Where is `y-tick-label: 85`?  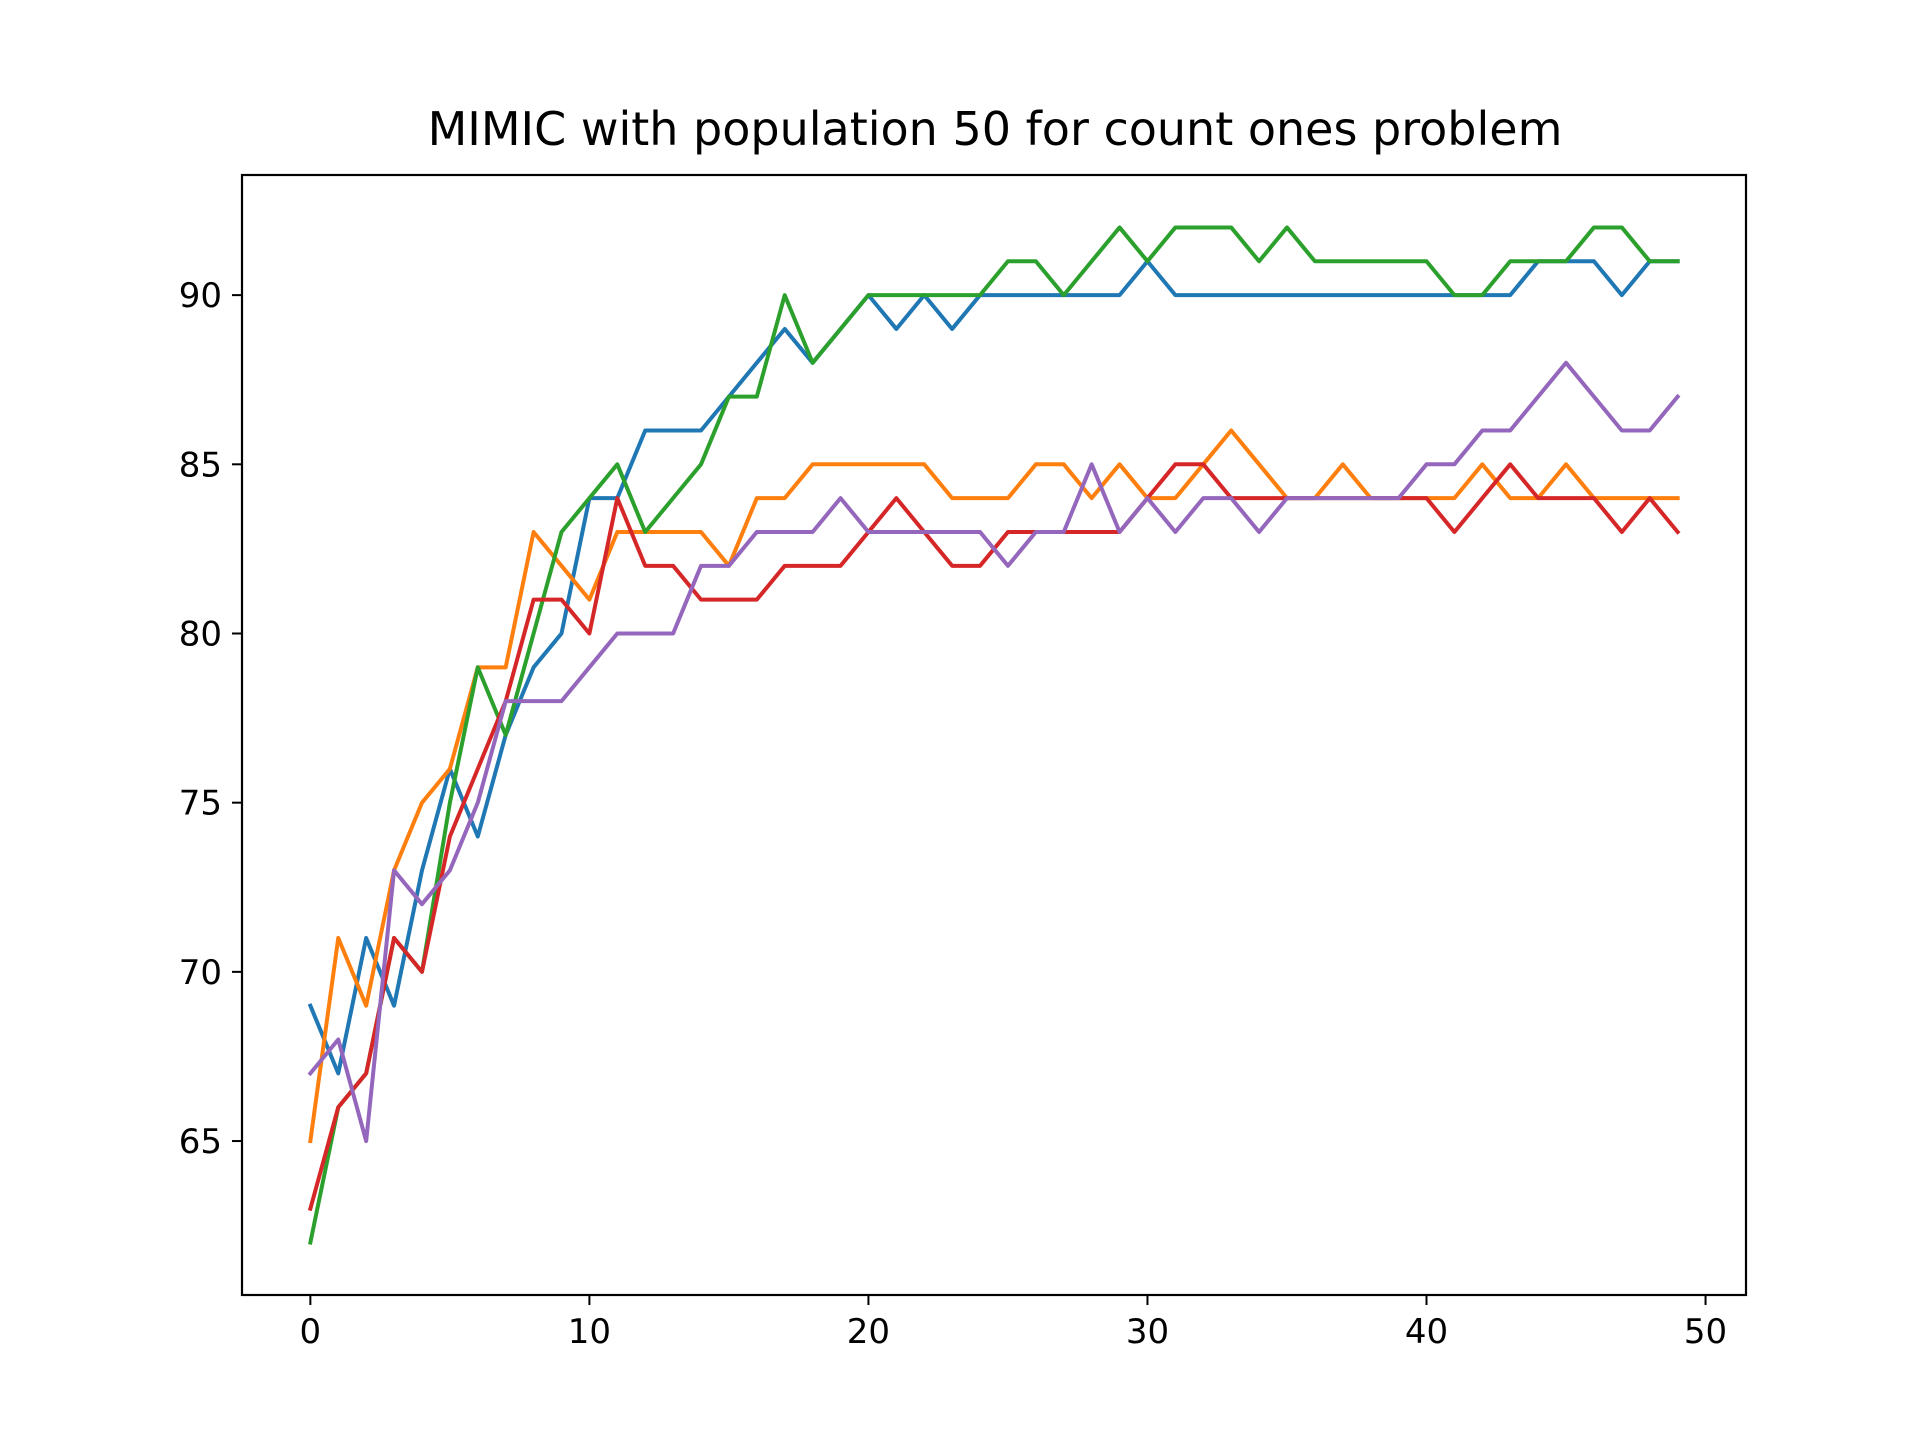 y-tick-label: 85 is located at coordinates (200, 465).